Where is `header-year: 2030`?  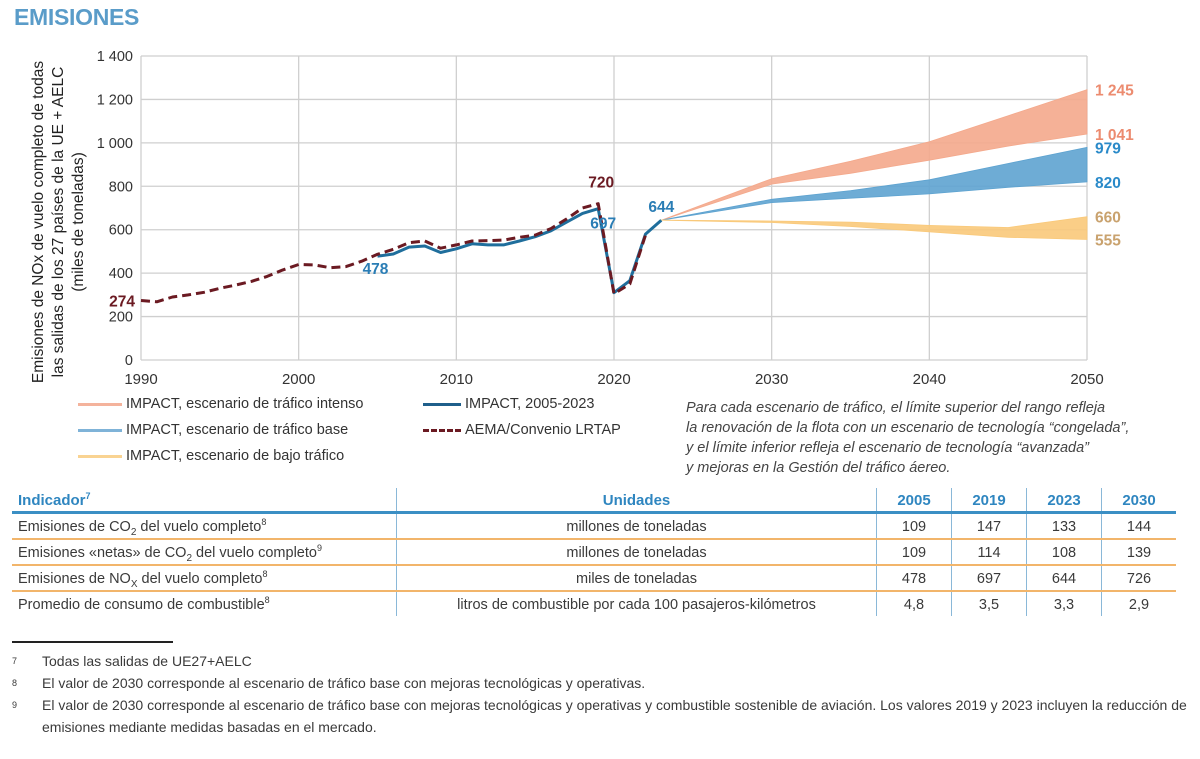
header-year: 2030 is located at coordinates (1138, 501).